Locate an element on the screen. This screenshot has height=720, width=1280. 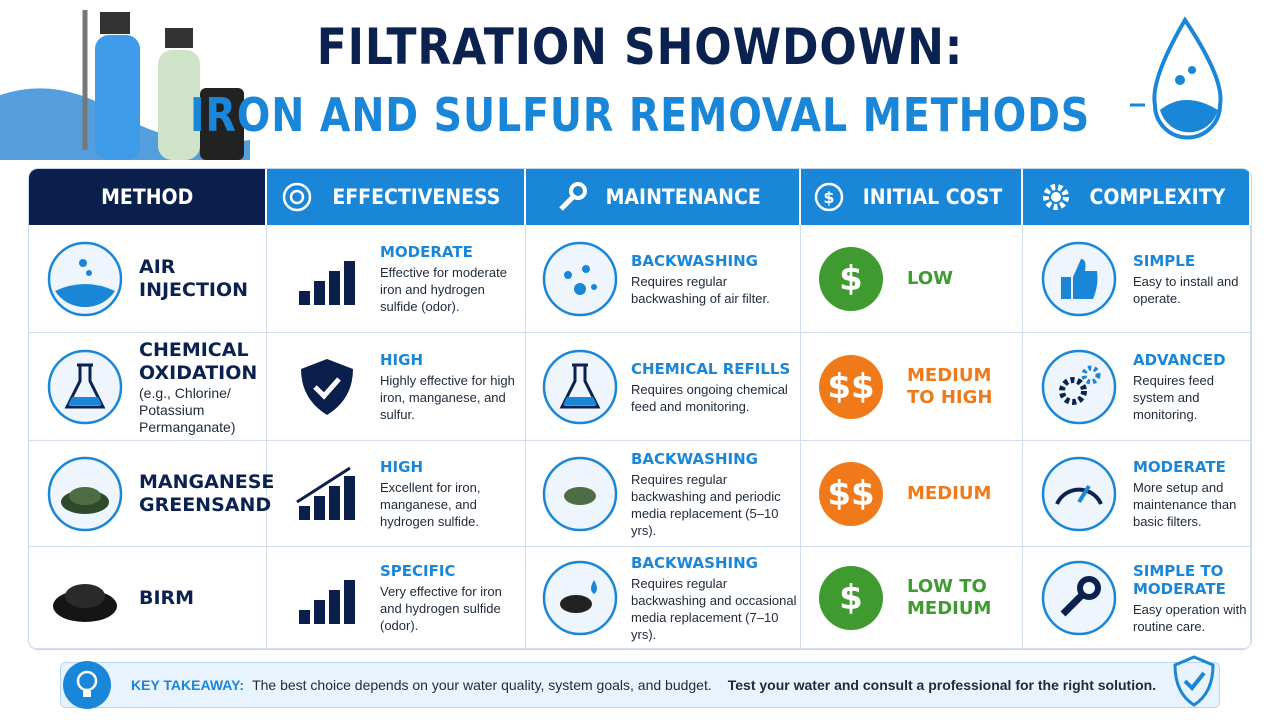
column-header: EFFECTIVENESS is located at coordinates (396, 197).